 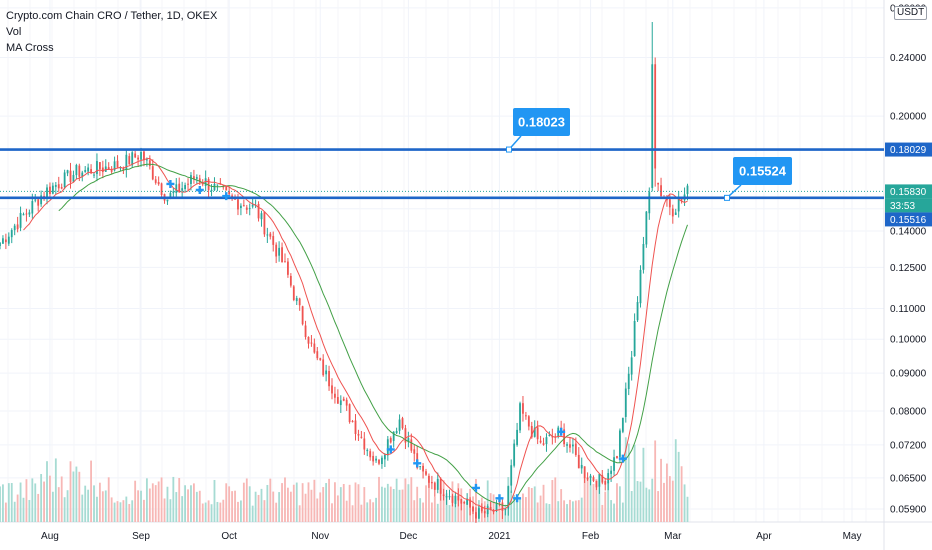 What do you see at coordinates (902, 206) in the screenshot?
I see `price-axis-label: 33:53` at bounding box center [902, 206].